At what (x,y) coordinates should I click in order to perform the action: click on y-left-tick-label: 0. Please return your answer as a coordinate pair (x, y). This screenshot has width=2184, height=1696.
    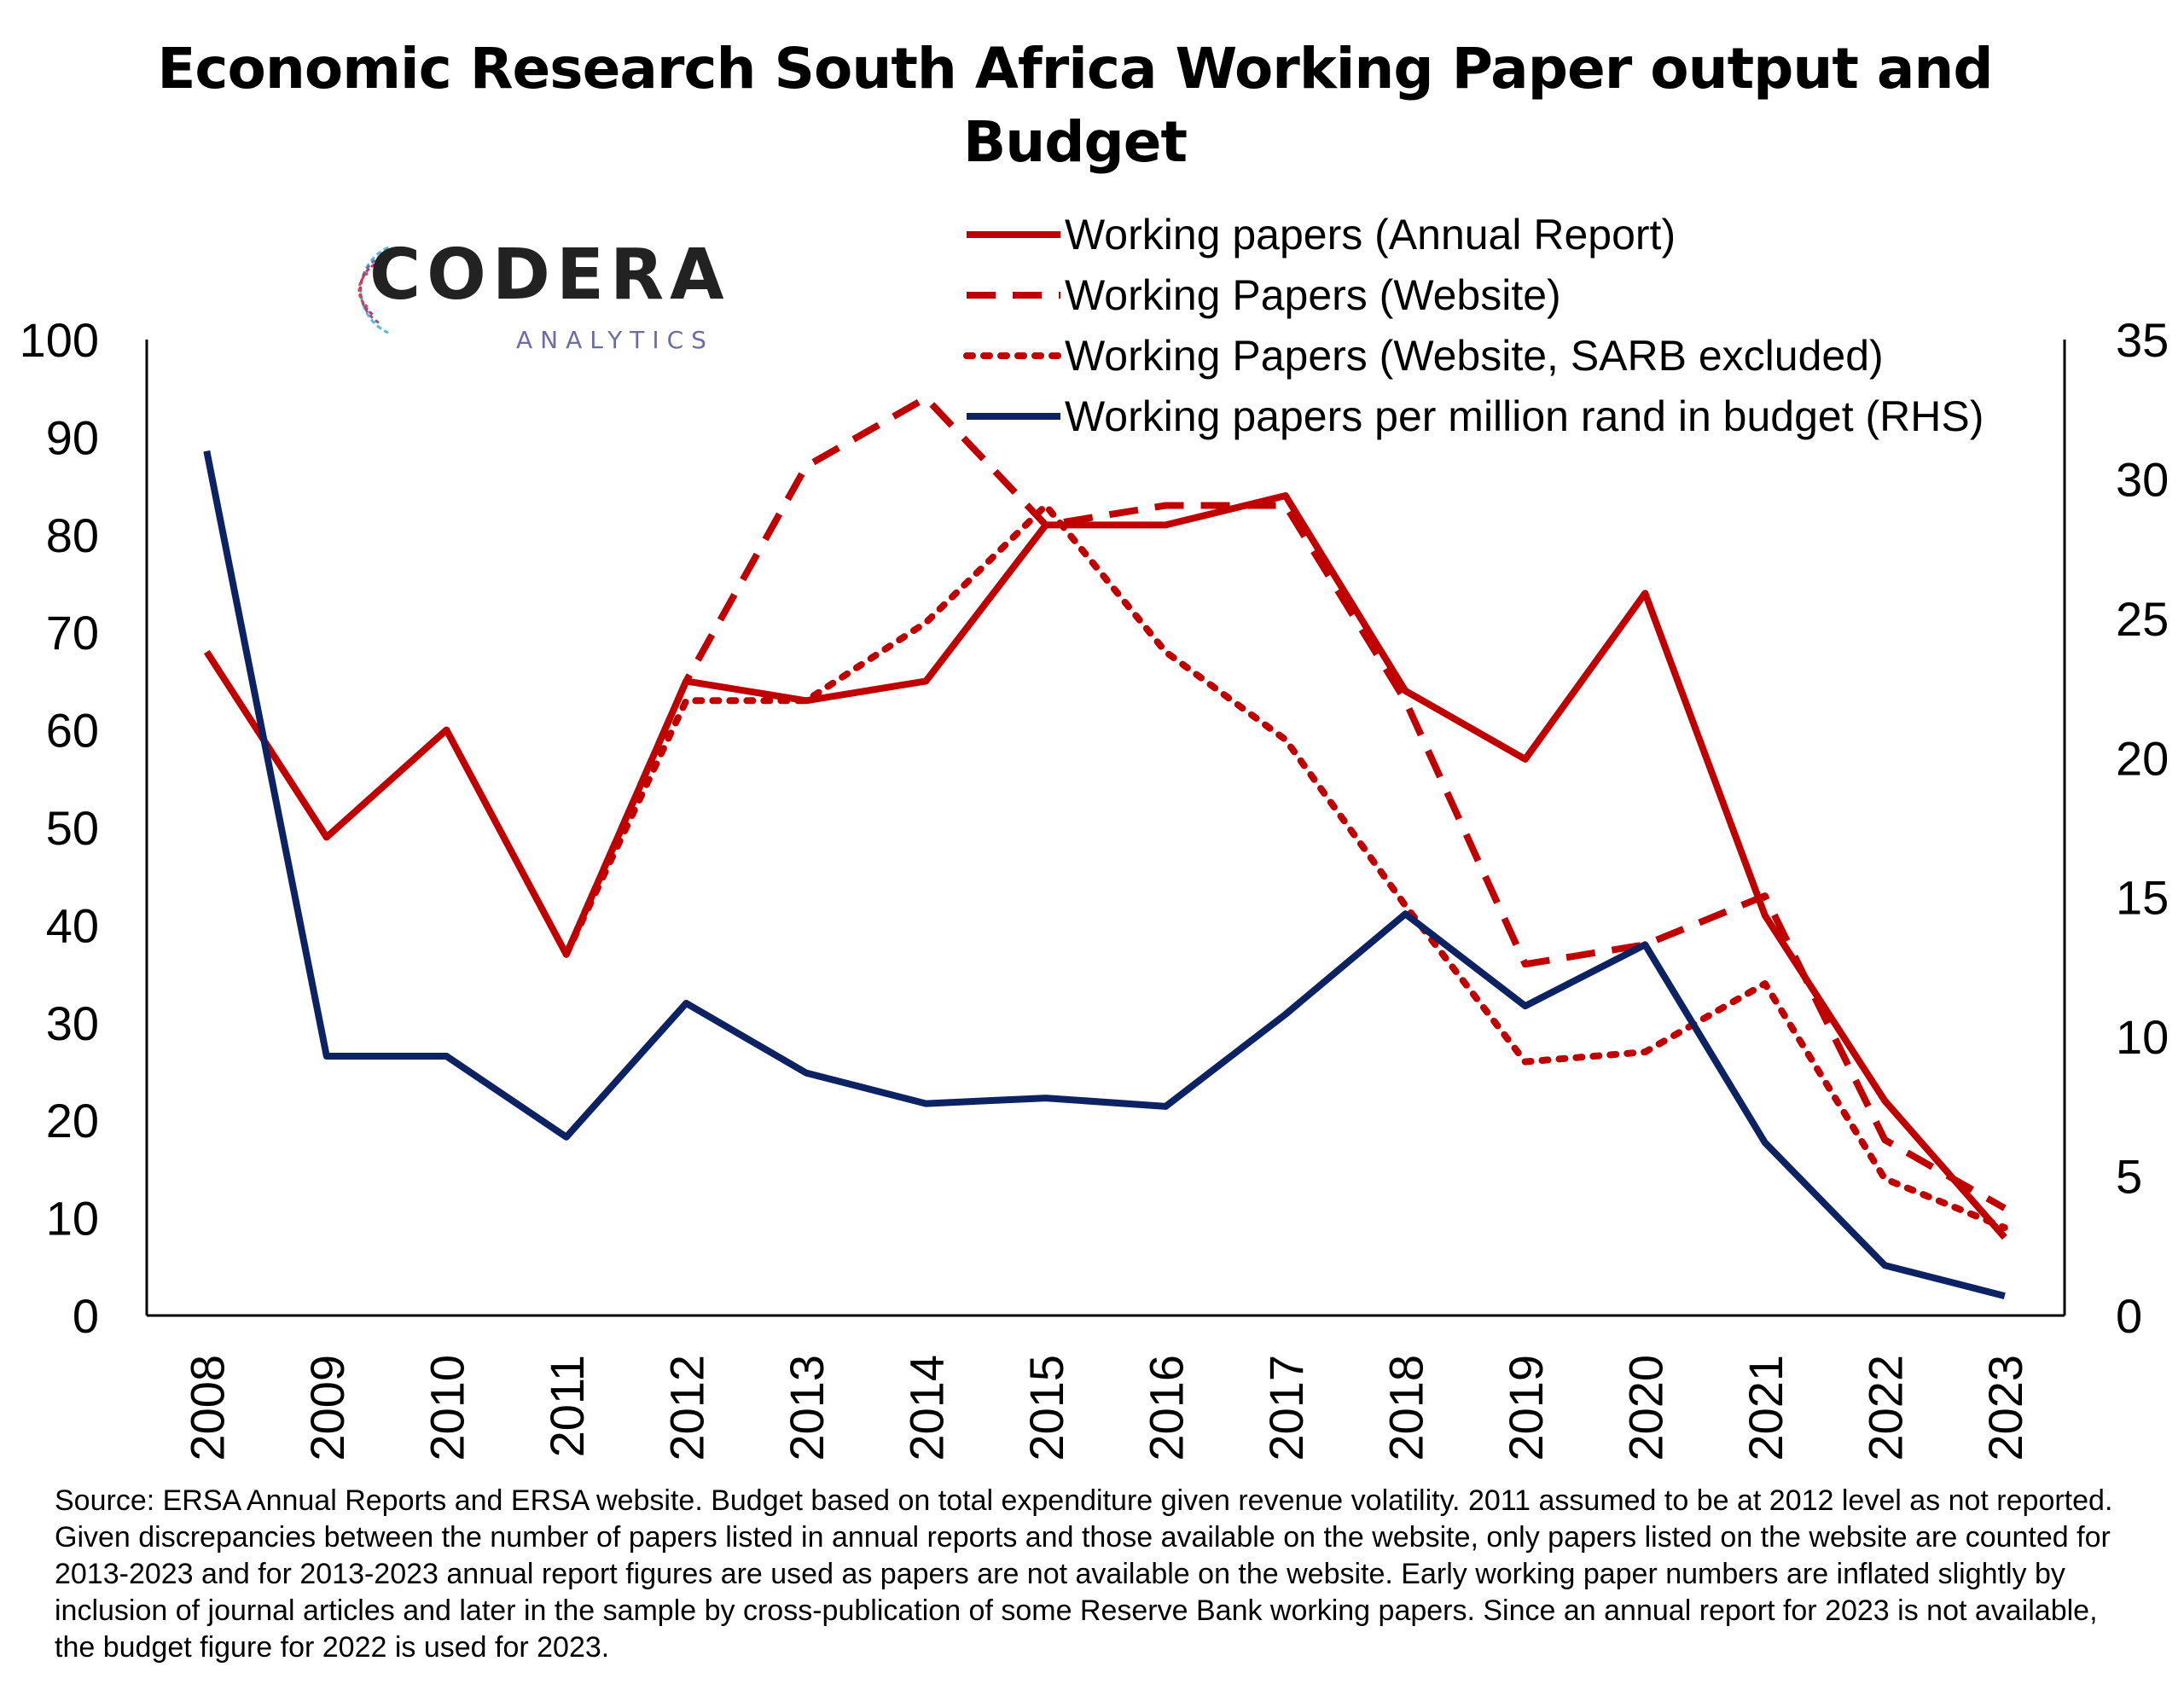
    Looking at the image, I should click on (86, 1316).